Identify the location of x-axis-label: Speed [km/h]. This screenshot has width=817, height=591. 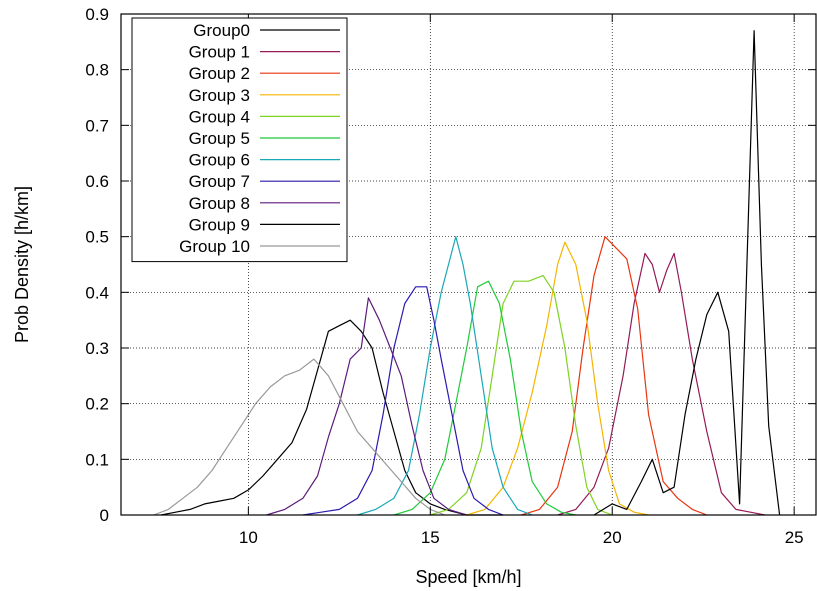
(468, 577).